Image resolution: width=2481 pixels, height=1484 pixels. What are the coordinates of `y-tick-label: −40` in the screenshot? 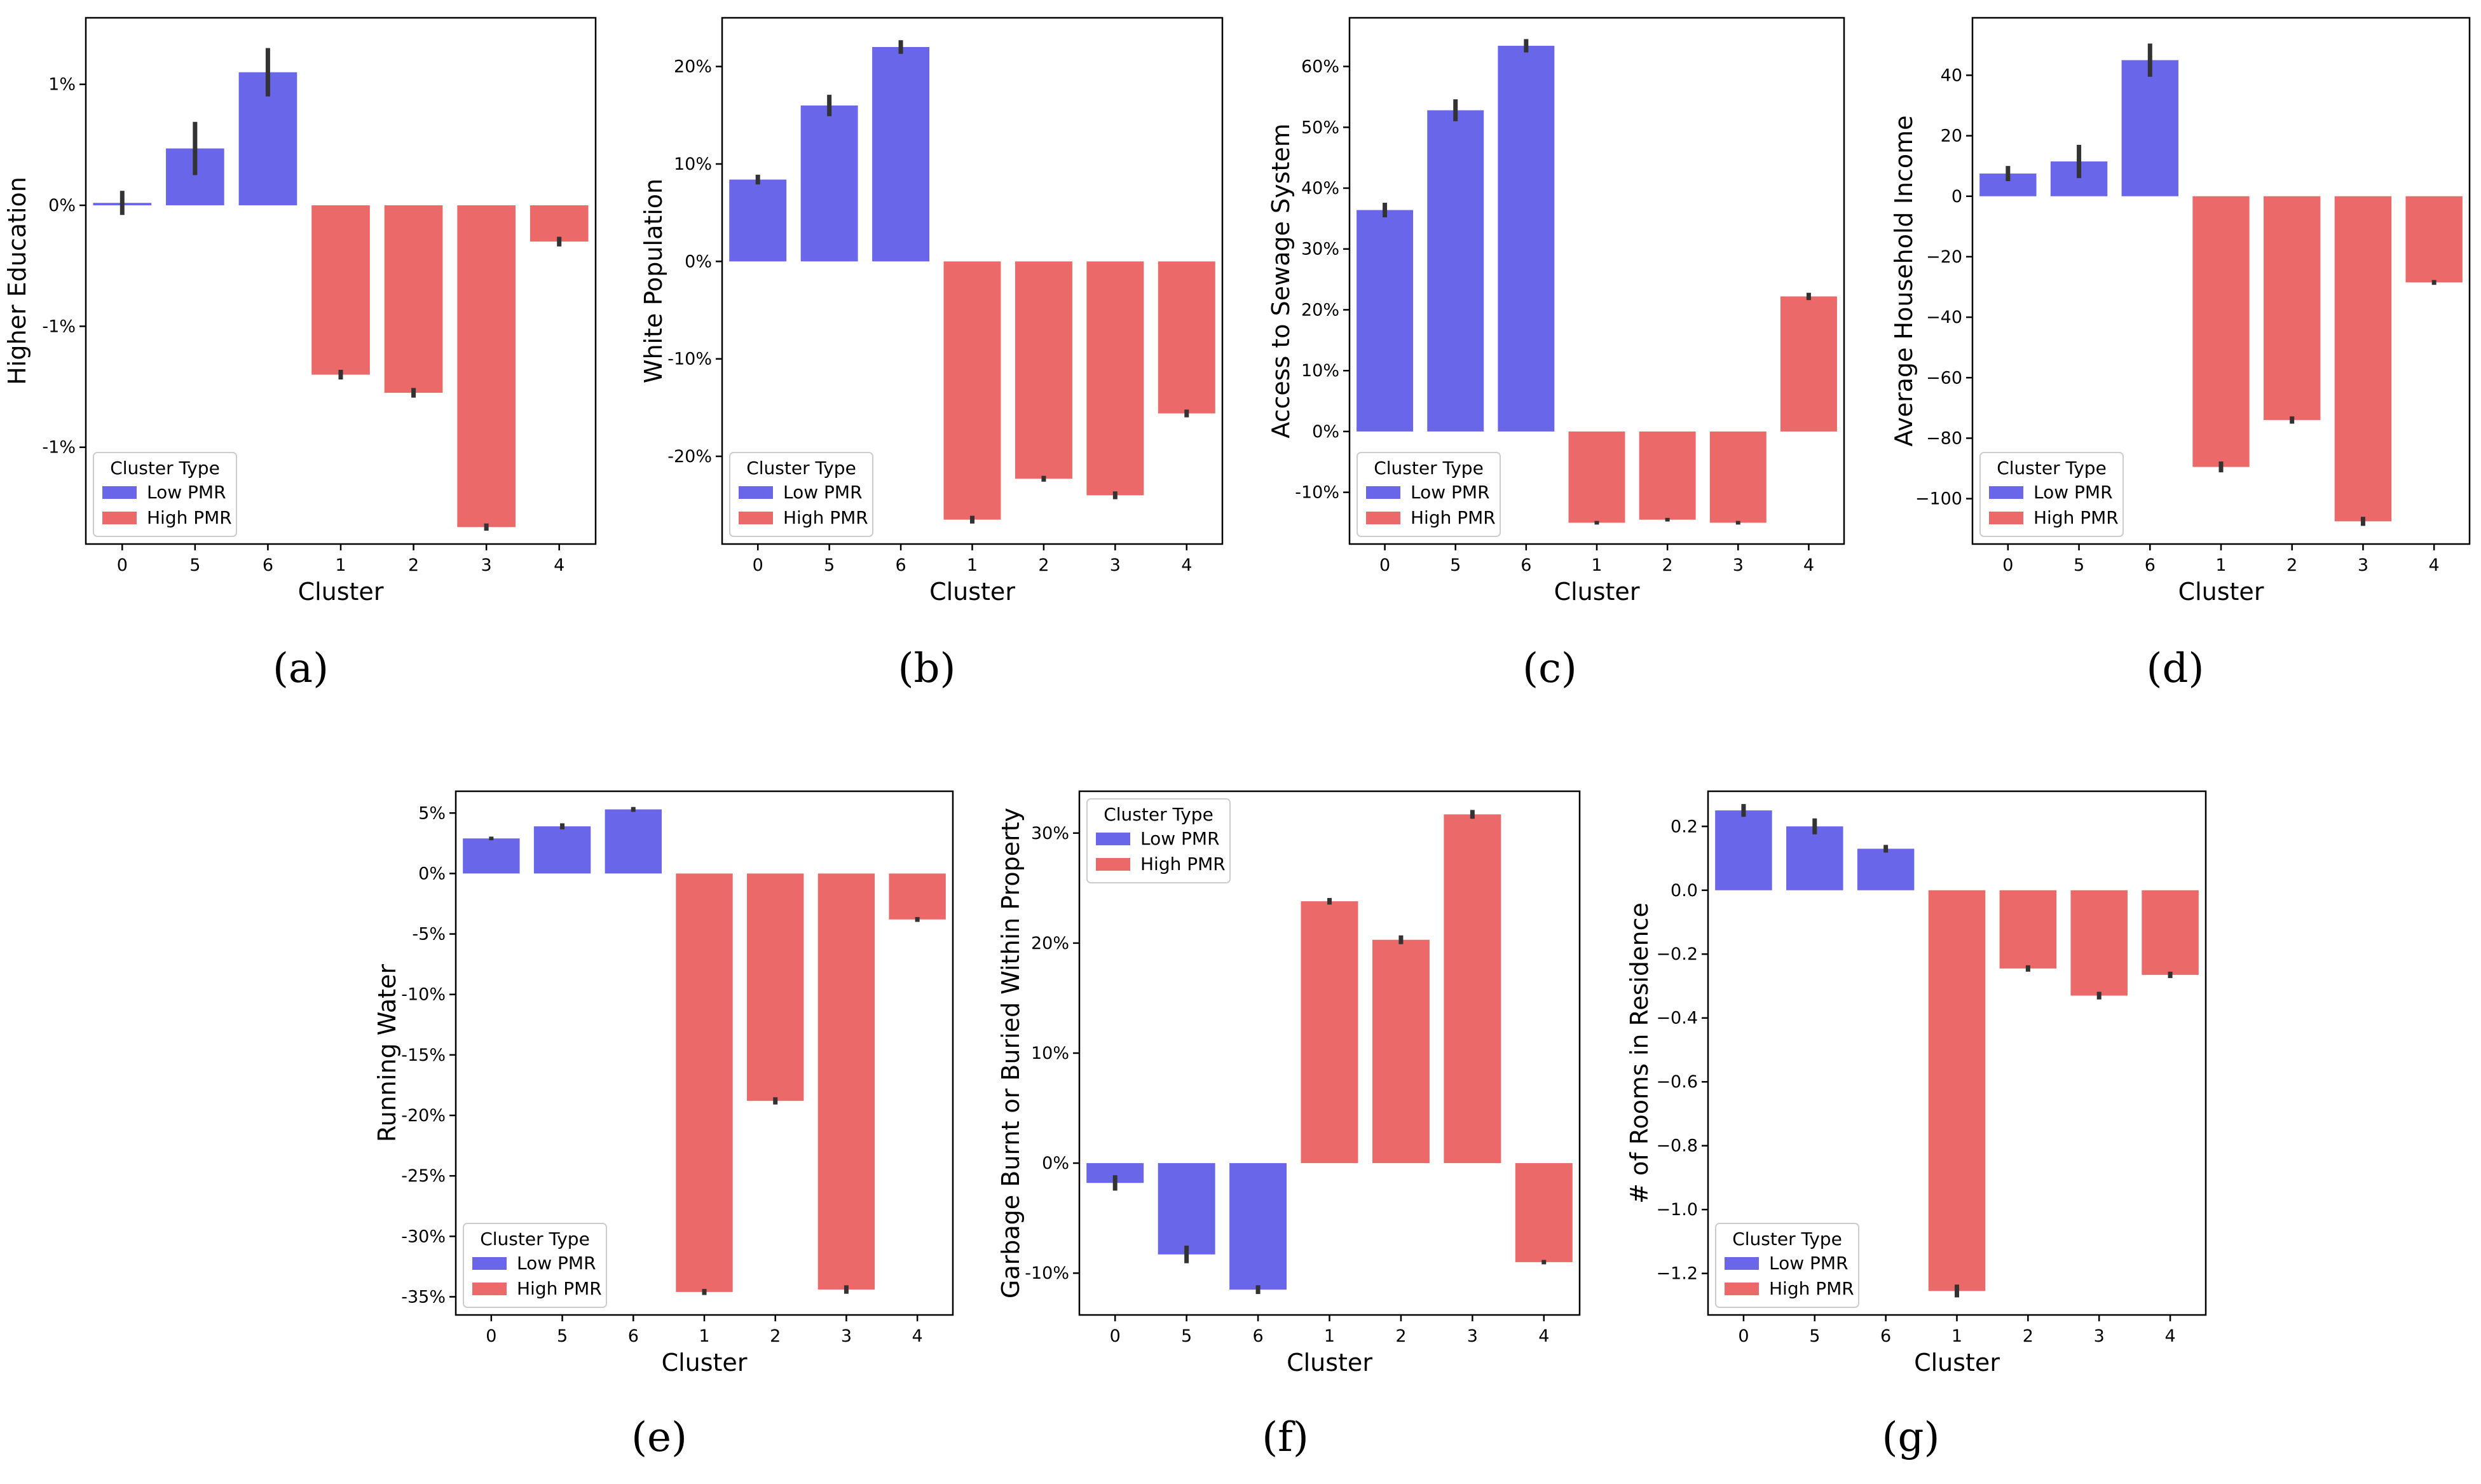 It's located at (1944, 317).